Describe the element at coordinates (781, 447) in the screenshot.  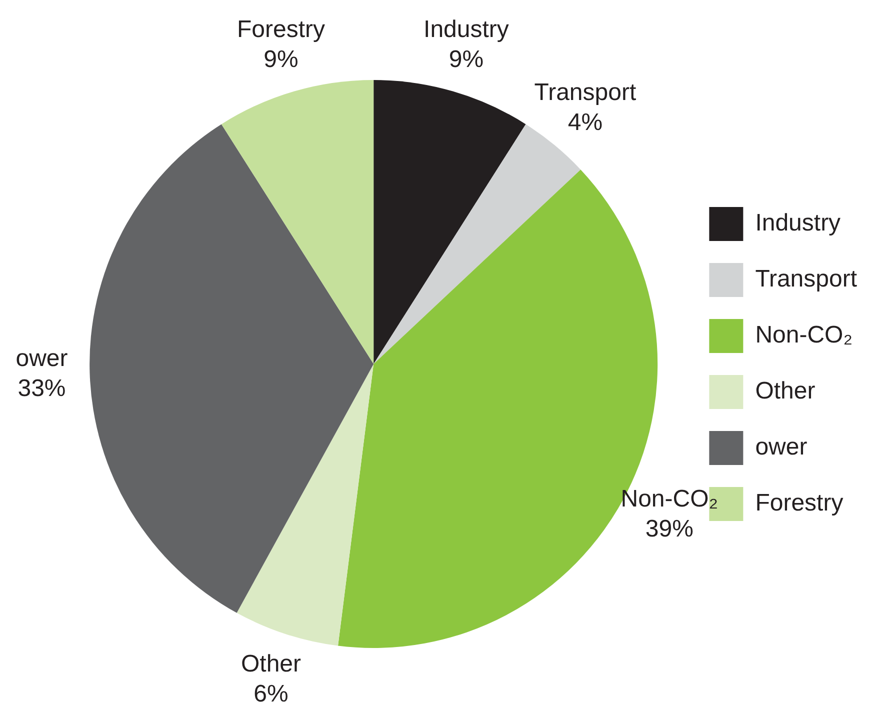
I see `legend-label: ower` at that location.